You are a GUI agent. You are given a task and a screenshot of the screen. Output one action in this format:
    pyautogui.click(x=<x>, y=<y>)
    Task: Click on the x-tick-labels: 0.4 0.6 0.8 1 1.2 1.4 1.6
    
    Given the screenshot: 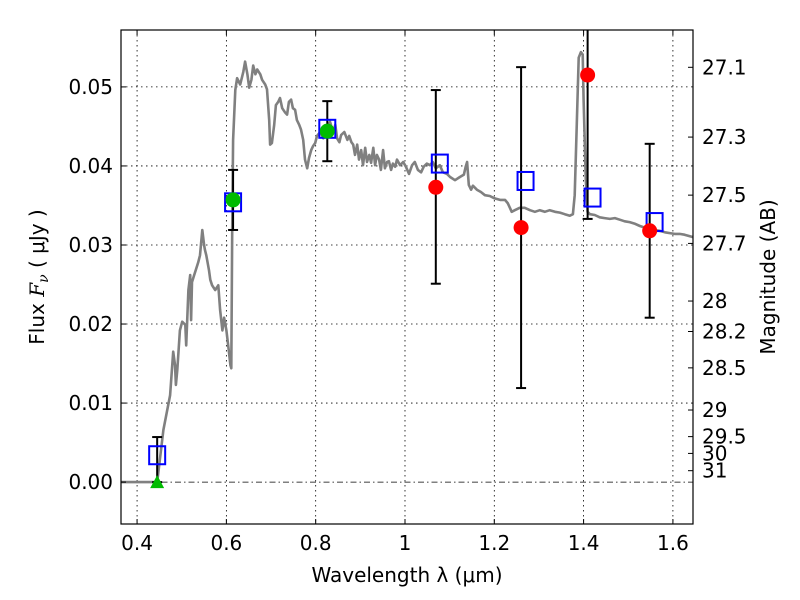 What is the action you would take?
    pyautogui.click(x=405, y=543)
    